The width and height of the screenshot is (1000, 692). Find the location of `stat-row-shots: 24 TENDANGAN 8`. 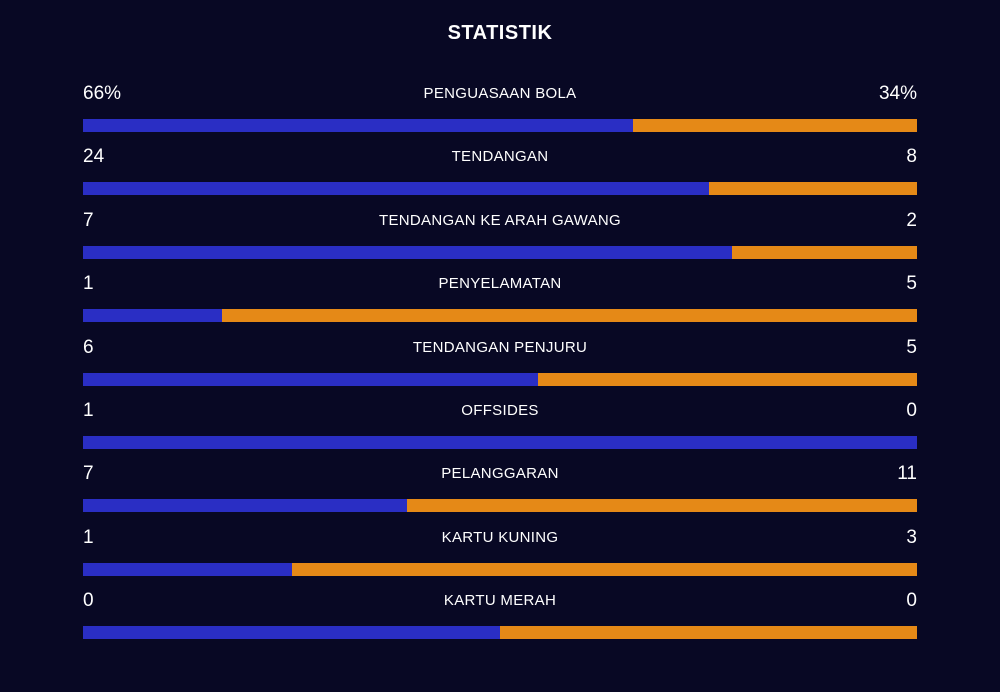

stat-row-shots: 24 TENDANGAN 8 is located at coordinates (500, 174).